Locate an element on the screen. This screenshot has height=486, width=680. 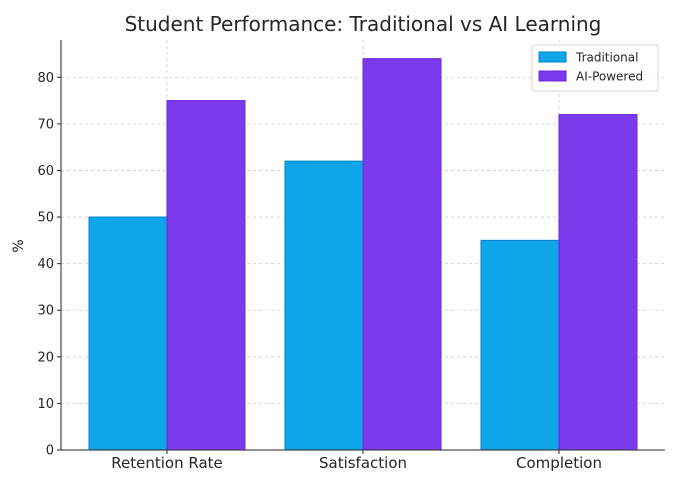
bar-ai-powered-retention-rate is located at coordinates (206, 275).